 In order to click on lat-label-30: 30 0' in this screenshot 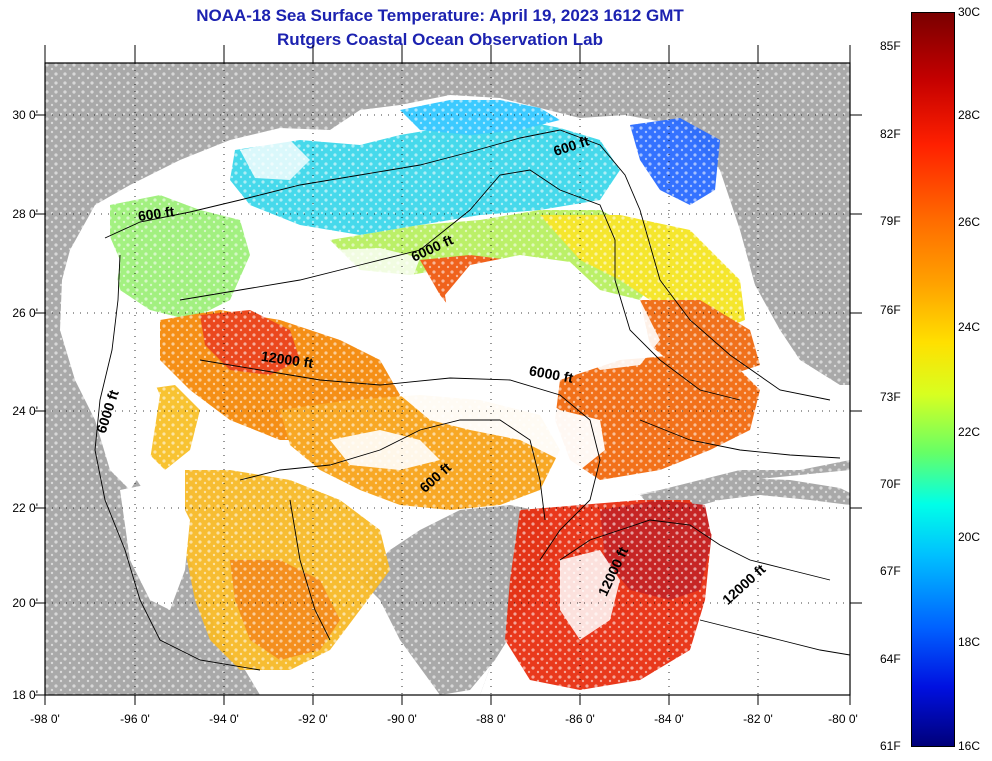, I will do `click(25, 115)`.